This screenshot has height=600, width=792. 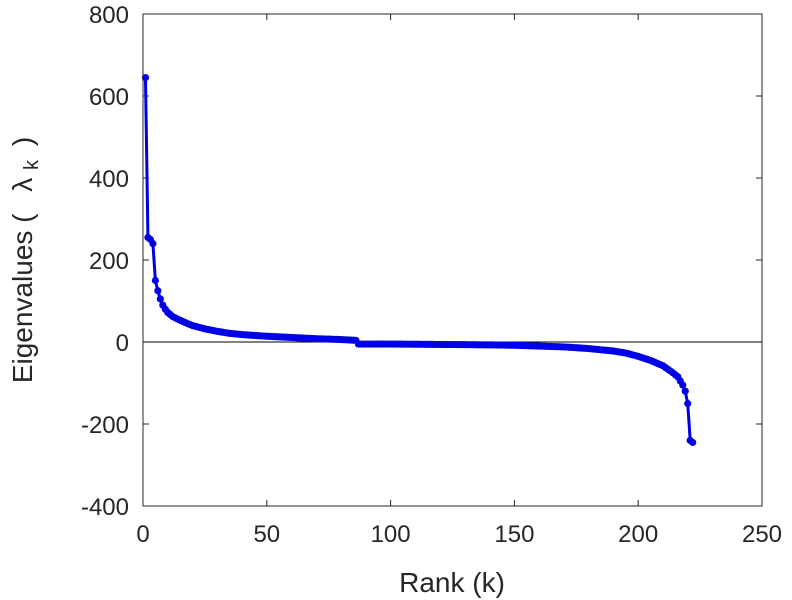 I want to click on x-tick-label: 50, so click(x=266, y=534).